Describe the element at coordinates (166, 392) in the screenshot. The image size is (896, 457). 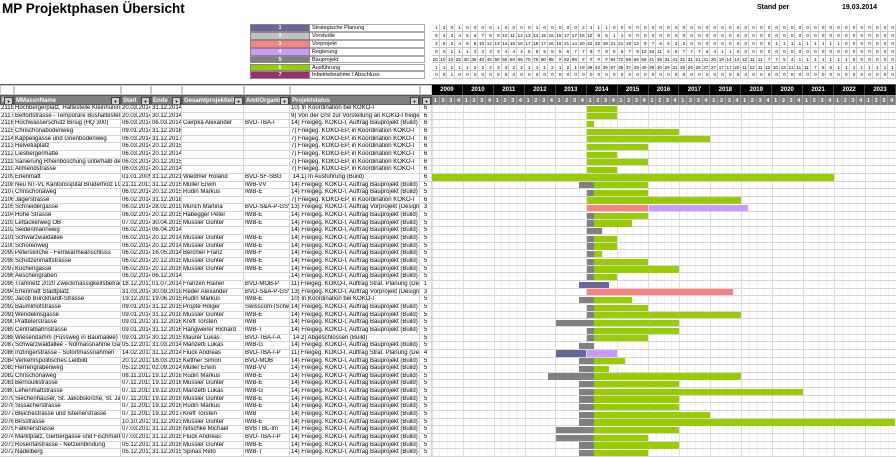
I see `cell-ende: 19.12.2020` at that location.